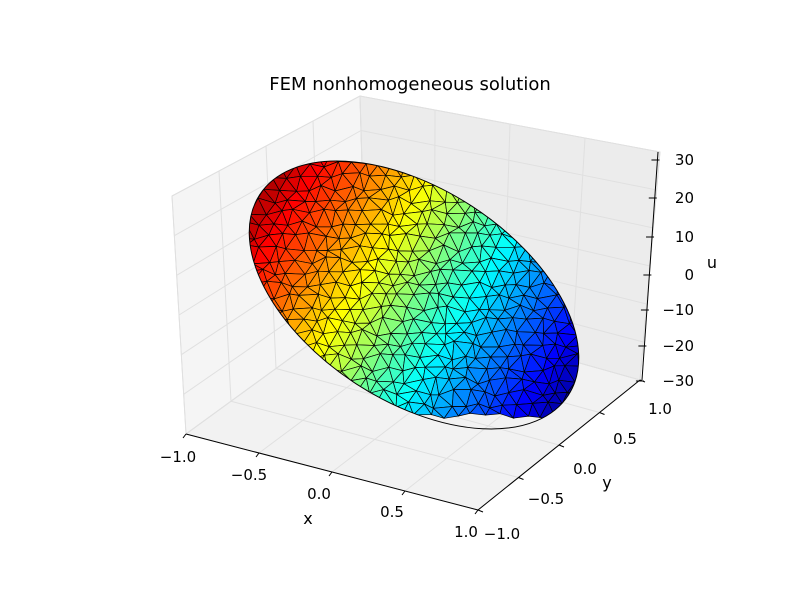 This screenshot has height=600, width=800. I want to click on z-tick-label: −20, so click(678, 346).